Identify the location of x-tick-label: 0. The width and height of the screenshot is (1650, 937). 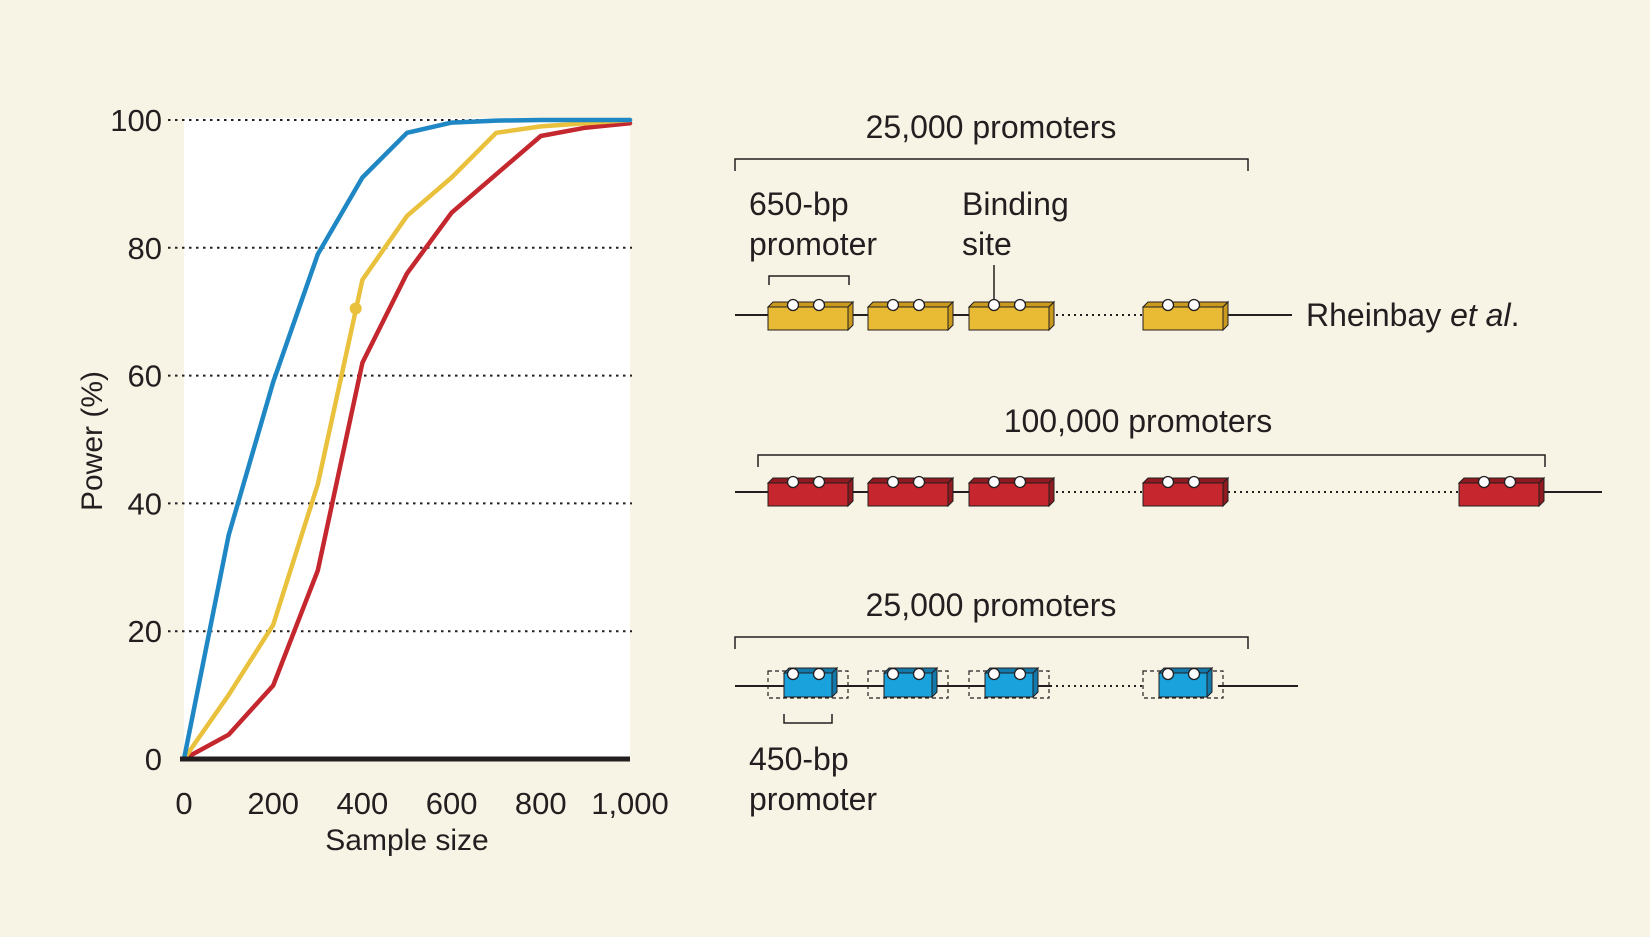
(183, 803).